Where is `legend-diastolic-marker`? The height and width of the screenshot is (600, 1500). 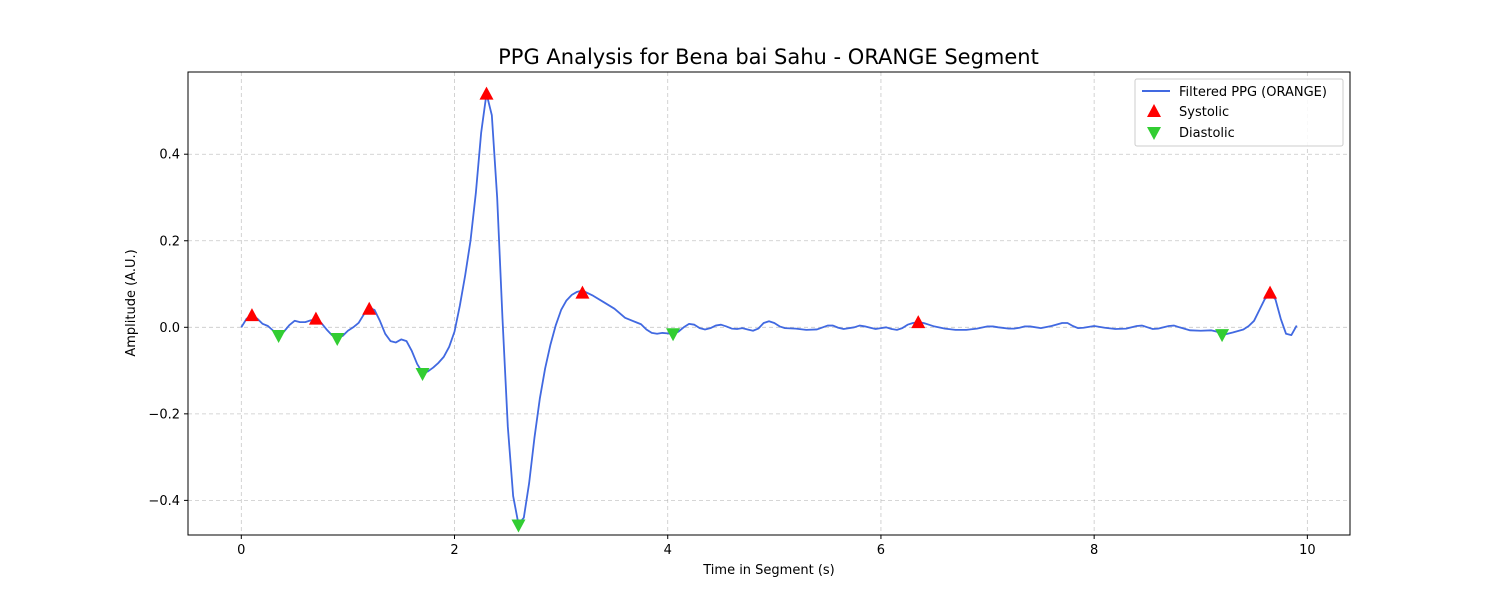 legend-diastolic-marker is located at coordinates (1154, 133).